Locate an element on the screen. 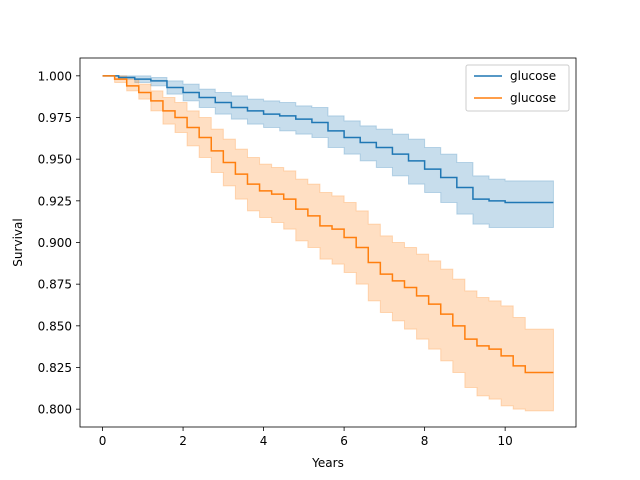  x-tick-label: 10 is located at coordinates (505, 441).